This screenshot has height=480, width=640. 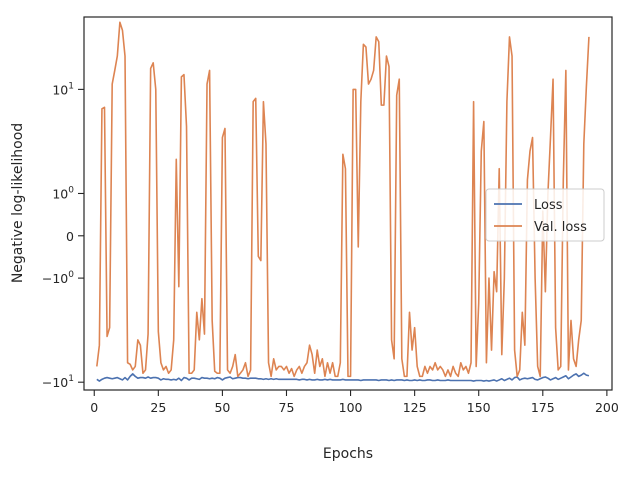 I want to click on x-tick-label: 0, so click(x=94, y=407).